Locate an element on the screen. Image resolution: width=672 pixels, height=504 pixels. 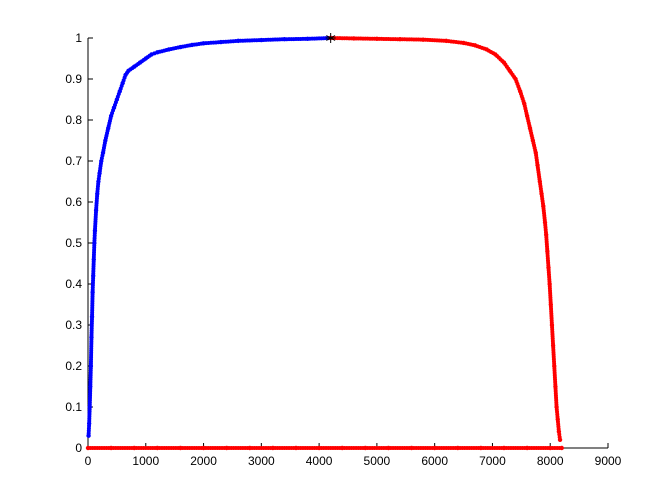
peak-marker-layer is located at coordinates (330, 38).